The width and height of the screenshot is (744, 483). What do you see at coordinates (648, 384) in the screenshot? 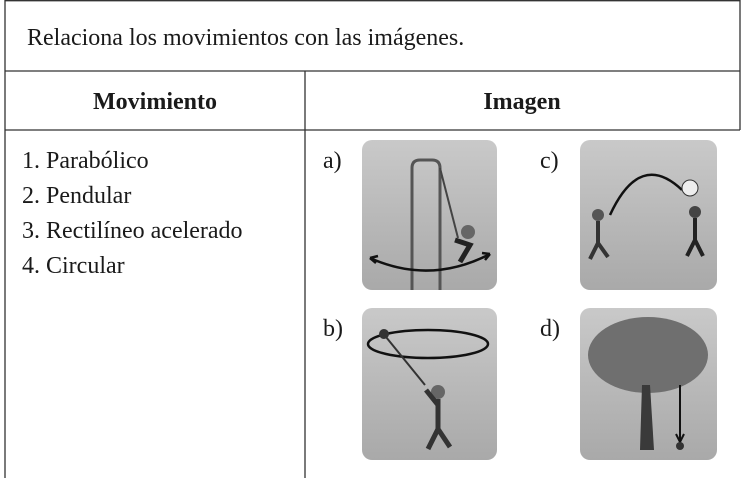
I see `image-tree` at bounding box center [648, 384].